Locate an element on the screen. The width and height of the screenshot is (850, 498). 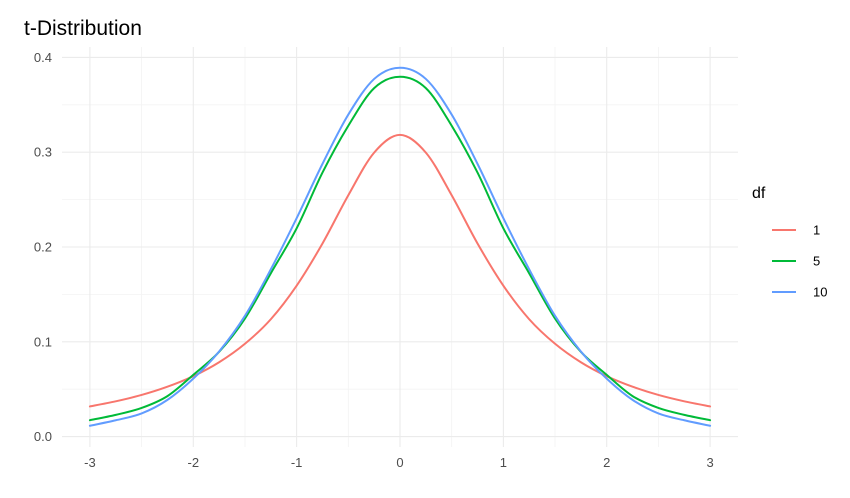
y-tick-label: 0.3 is located at coordinates (43, 152).